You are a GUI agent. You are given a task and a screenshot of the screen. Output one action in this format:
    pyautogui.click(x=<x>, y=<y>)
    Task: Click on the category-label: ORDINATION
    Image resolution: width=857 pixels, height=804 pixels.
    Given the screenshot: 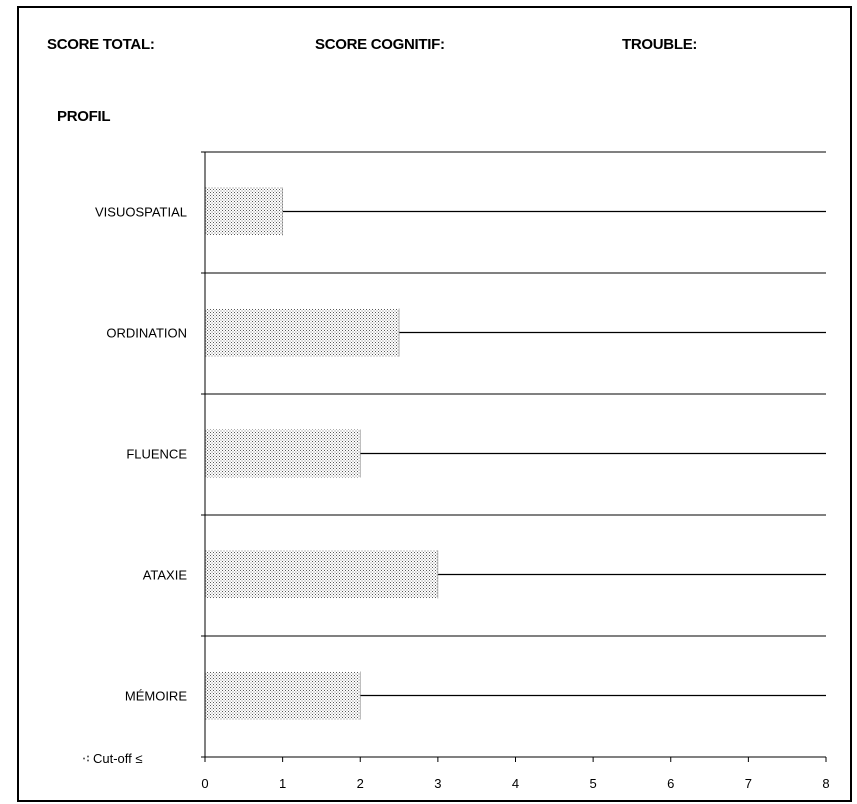 What is the action you would take?
    pyautogui.click(x=146, y=333)
    